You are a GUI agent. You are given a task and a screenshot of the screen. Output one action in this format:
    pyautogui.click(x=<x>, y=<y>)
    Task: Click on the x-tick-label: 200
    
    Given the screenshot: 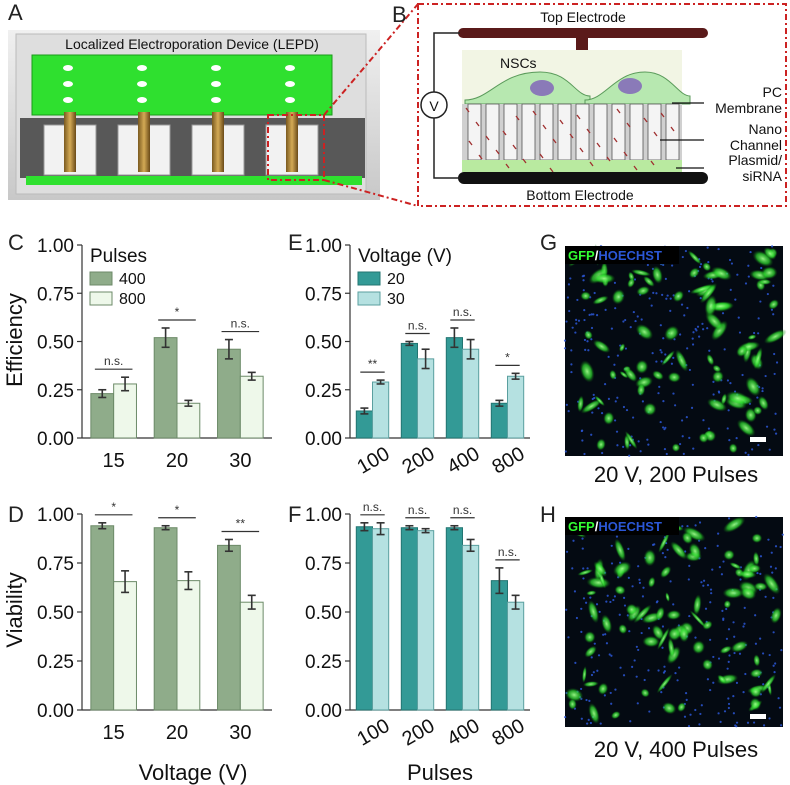 What is the action you would take?
    pyautogui.click(x=419, y=461)
    